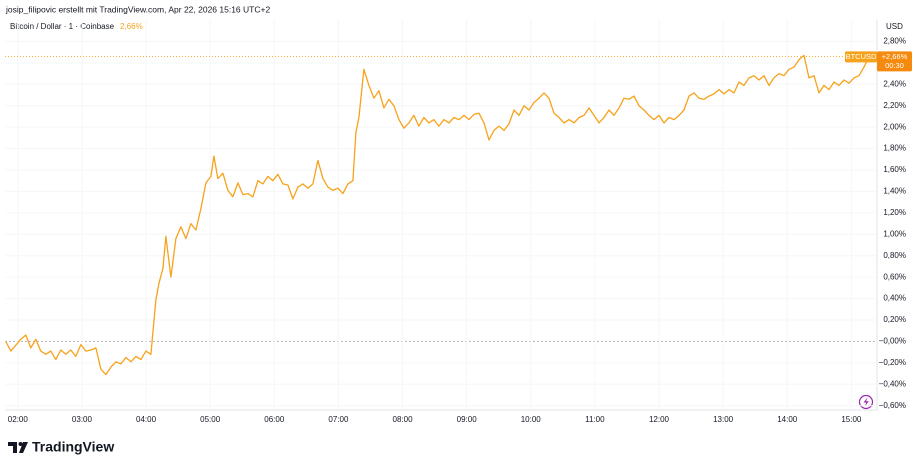 The image size is (920, 467). Describe the element at coordinates (210, 419) in the screenshot. I see `x-tick-label: 05:00` at that location.